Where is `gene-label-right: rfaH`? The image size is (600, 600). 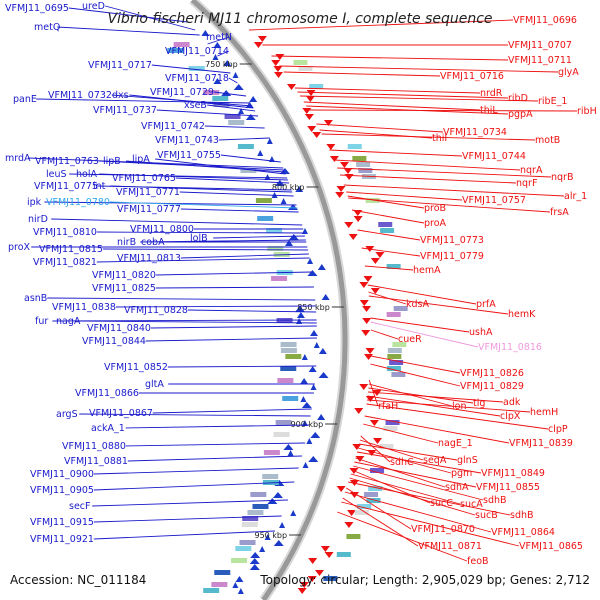 gene-label-right: rfaH is located at coordinates (388, 406).